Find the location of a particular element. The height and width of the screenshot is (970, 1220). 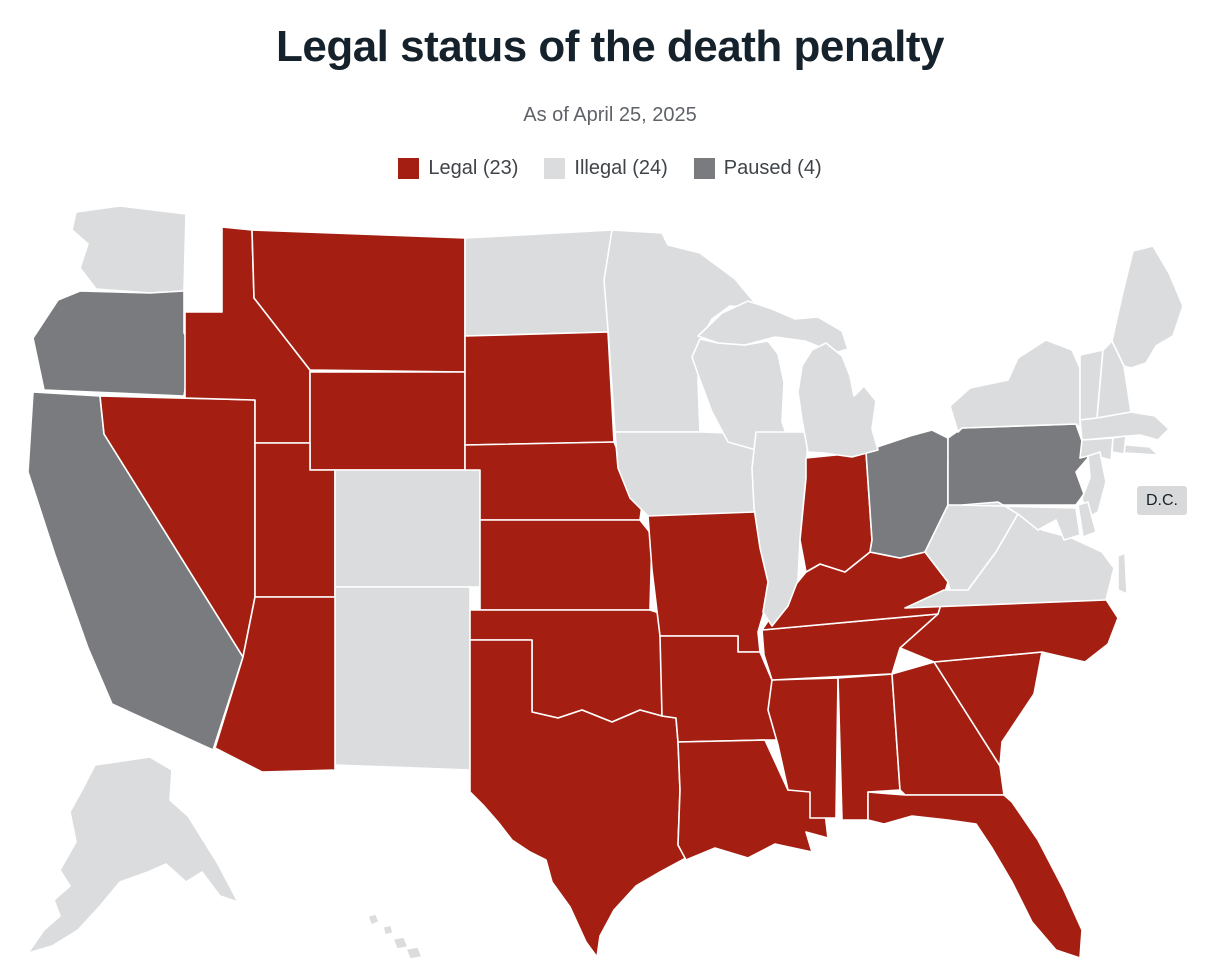

state-sd is located at coordinates (539, 388).